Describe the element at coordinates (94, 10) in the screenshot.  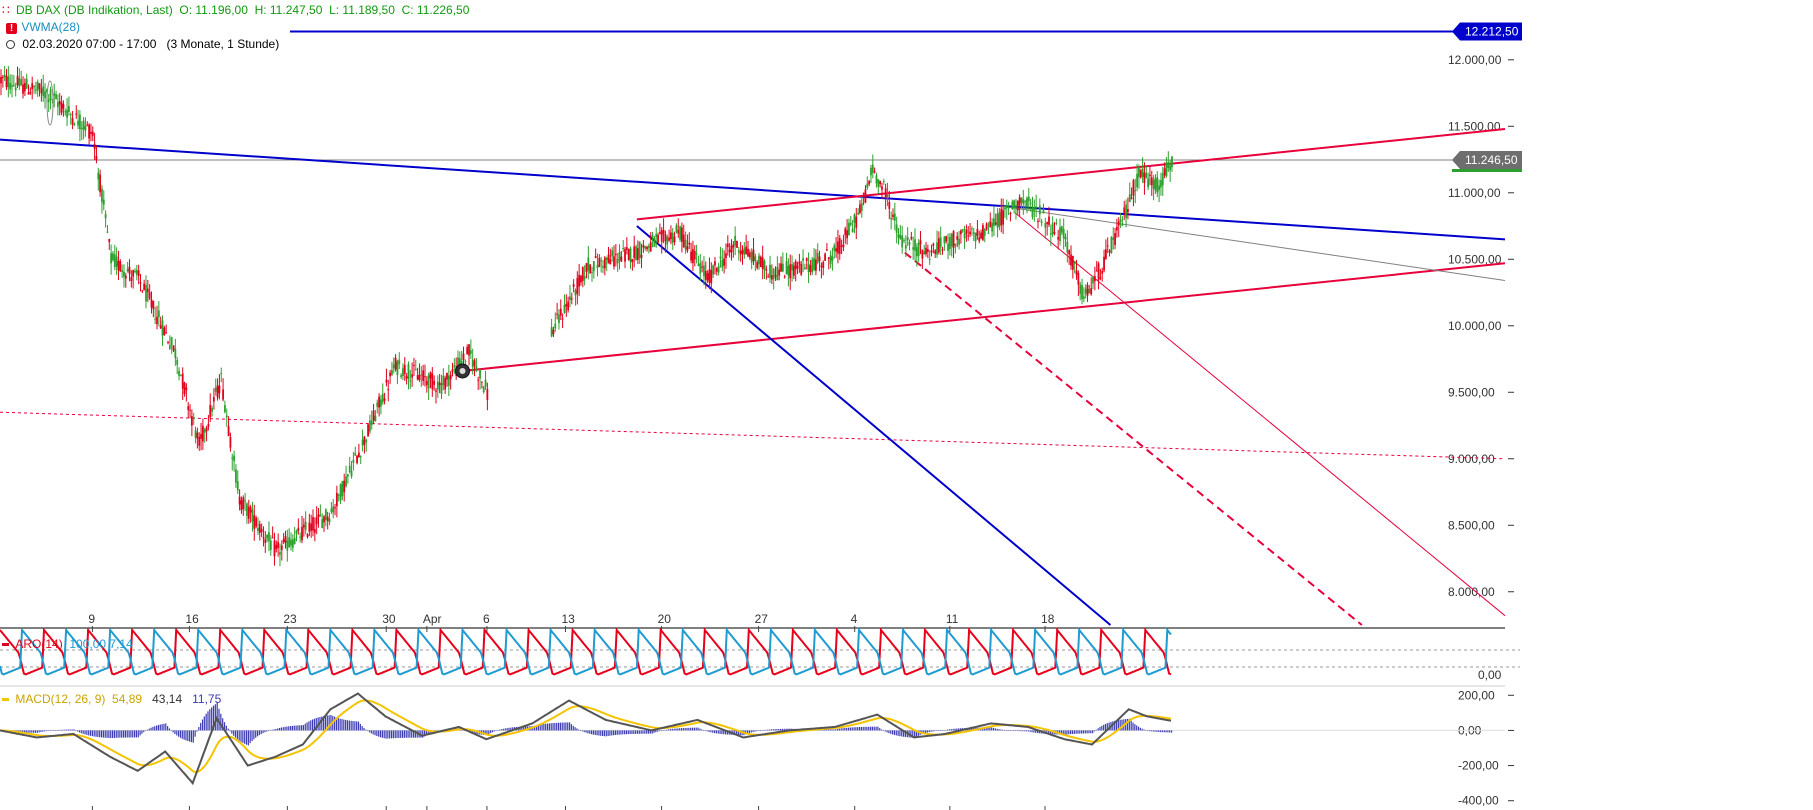
I see `instrument-name: DB DAX (DB Indikation, Last)` at that location.